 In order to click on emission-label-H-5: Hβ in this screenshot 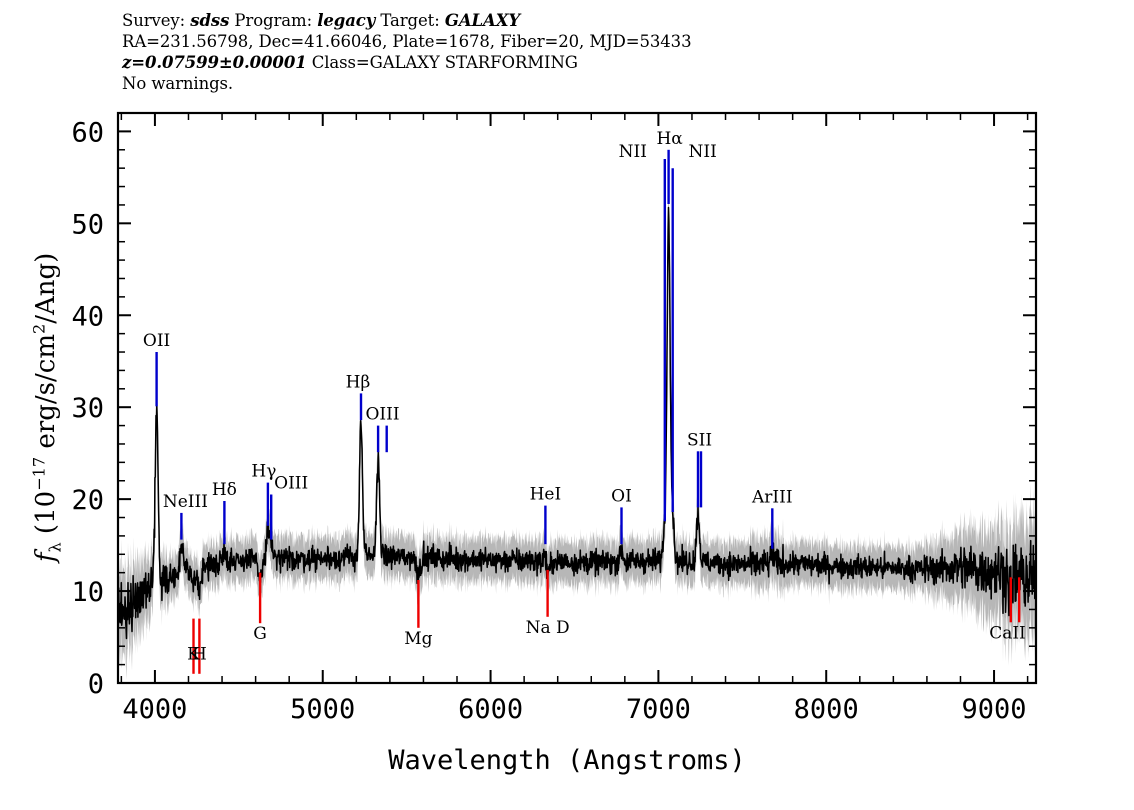, I will do `click(358, 382)`.